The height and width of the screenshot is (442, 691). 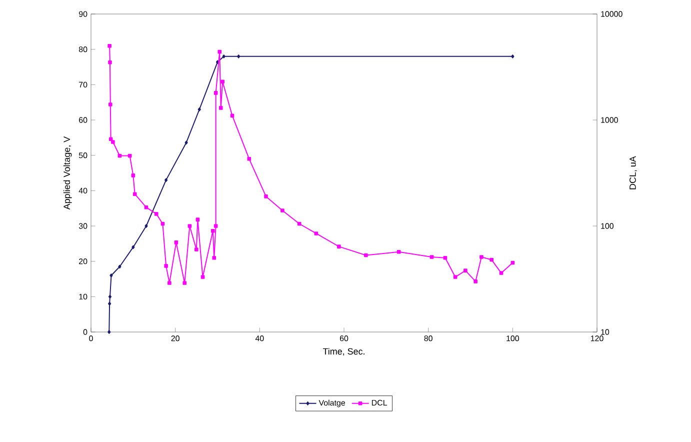 I want to click on y2-axis-title: DCL, uA, so click(x=633, y=173).